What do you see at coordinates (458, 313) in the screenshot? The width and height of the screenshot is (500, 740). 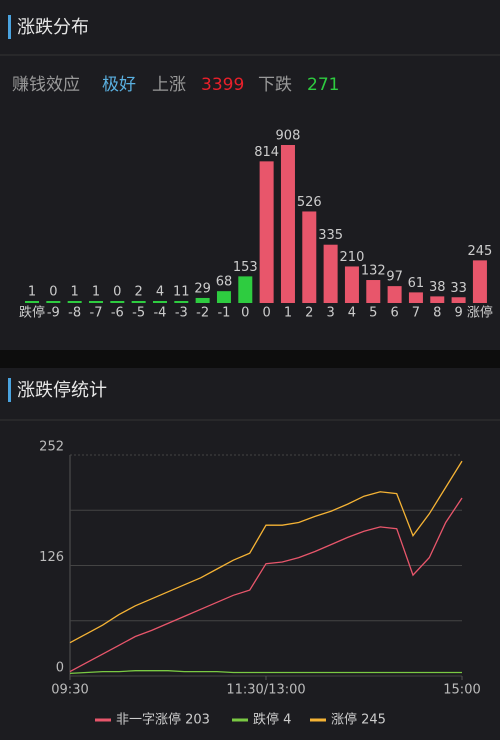 I see `x-tick-label: 9` at bounding box center [458, 313].